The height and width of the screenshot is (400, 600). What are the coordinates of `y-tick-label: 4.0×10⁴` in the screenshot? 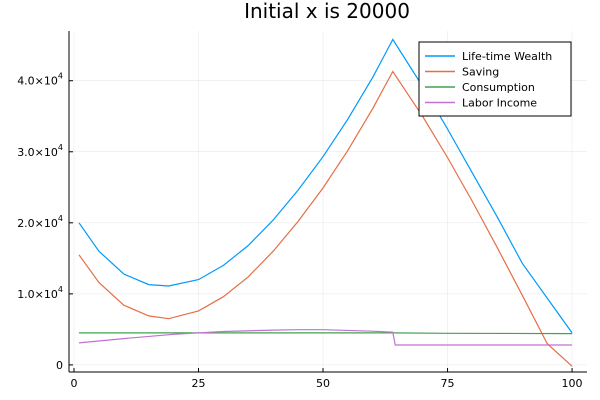 It's located at (40, 80).